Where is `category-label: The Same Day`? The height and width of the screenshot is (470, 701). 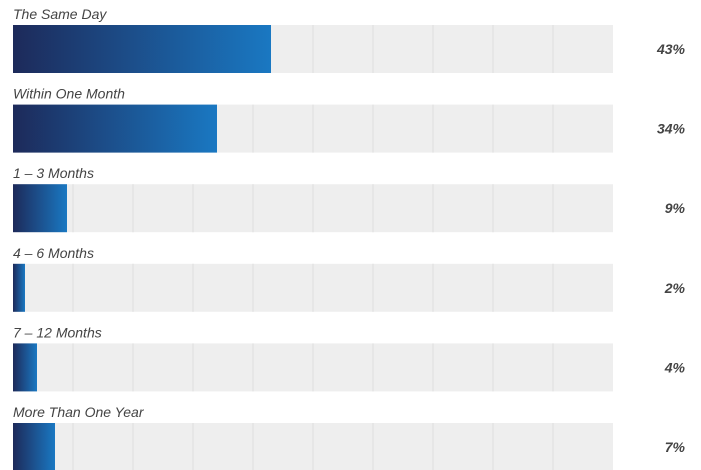
category-label: The Same Day is located at coordinates (60, 14).